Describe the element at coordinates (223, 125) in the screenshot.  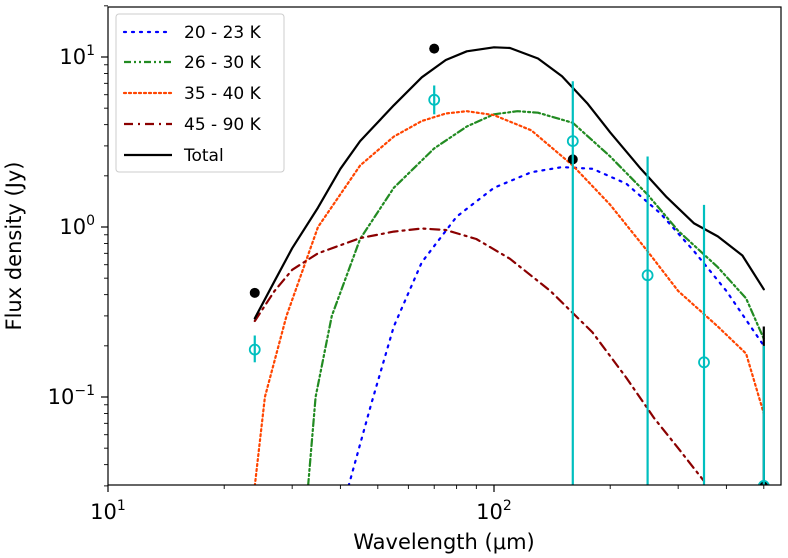
I see `legend-label-45-90k: 45 - 90 K` at that location.